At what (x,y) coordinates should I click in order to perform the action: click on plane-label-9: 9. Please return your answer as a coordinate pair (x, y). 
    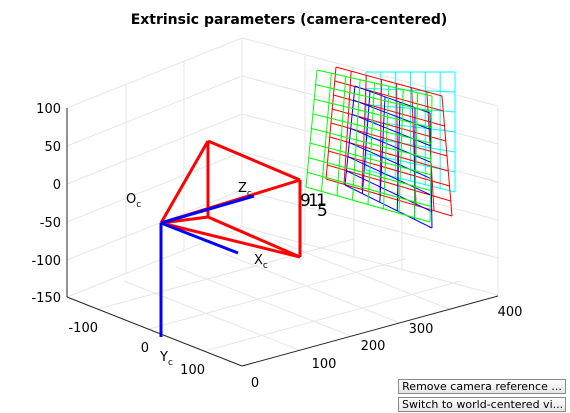
    Looking at the image, I should click on (305, 201).